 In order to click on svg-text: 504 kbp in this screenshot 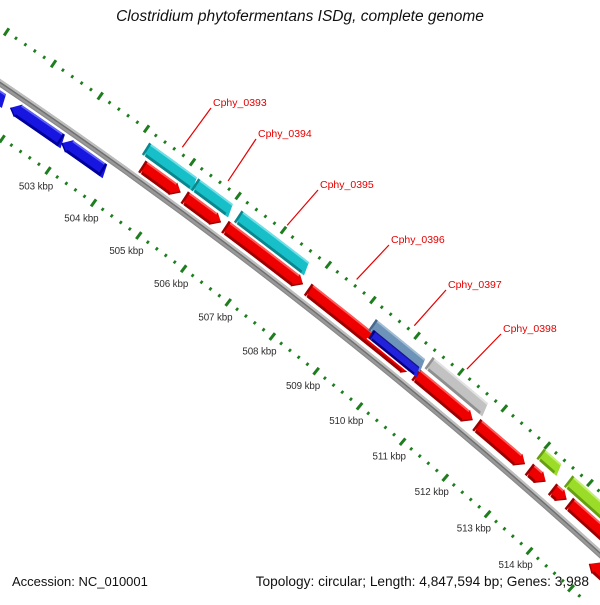, I will do `click(81, 218)`.